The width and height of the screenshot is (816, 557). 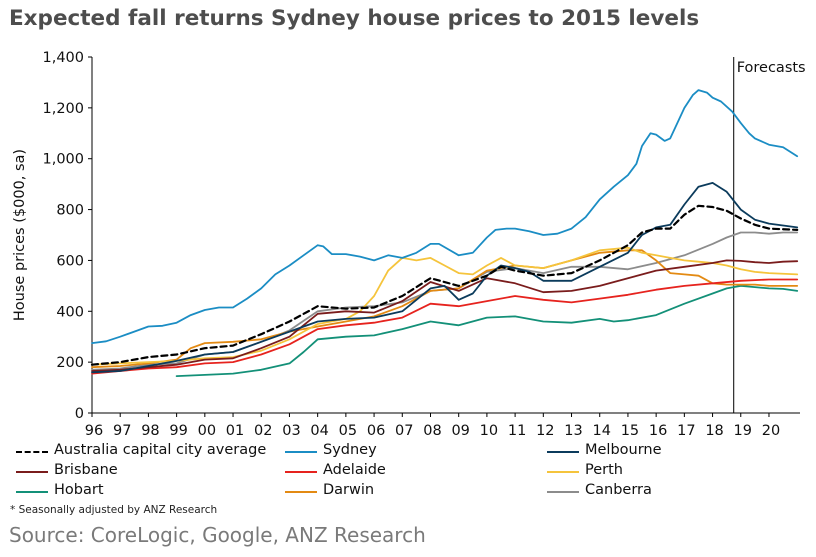 I want to click on x-tick-label: 99, so click(x=178, y=431).